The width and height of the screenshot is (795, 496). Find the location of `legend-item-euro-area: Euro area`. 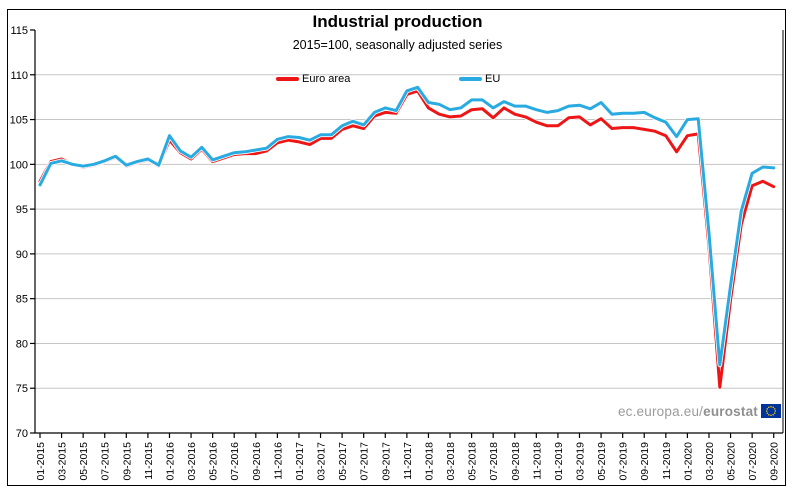

legend-item-euro-area: Euro area is located at coordinates (313, 79).